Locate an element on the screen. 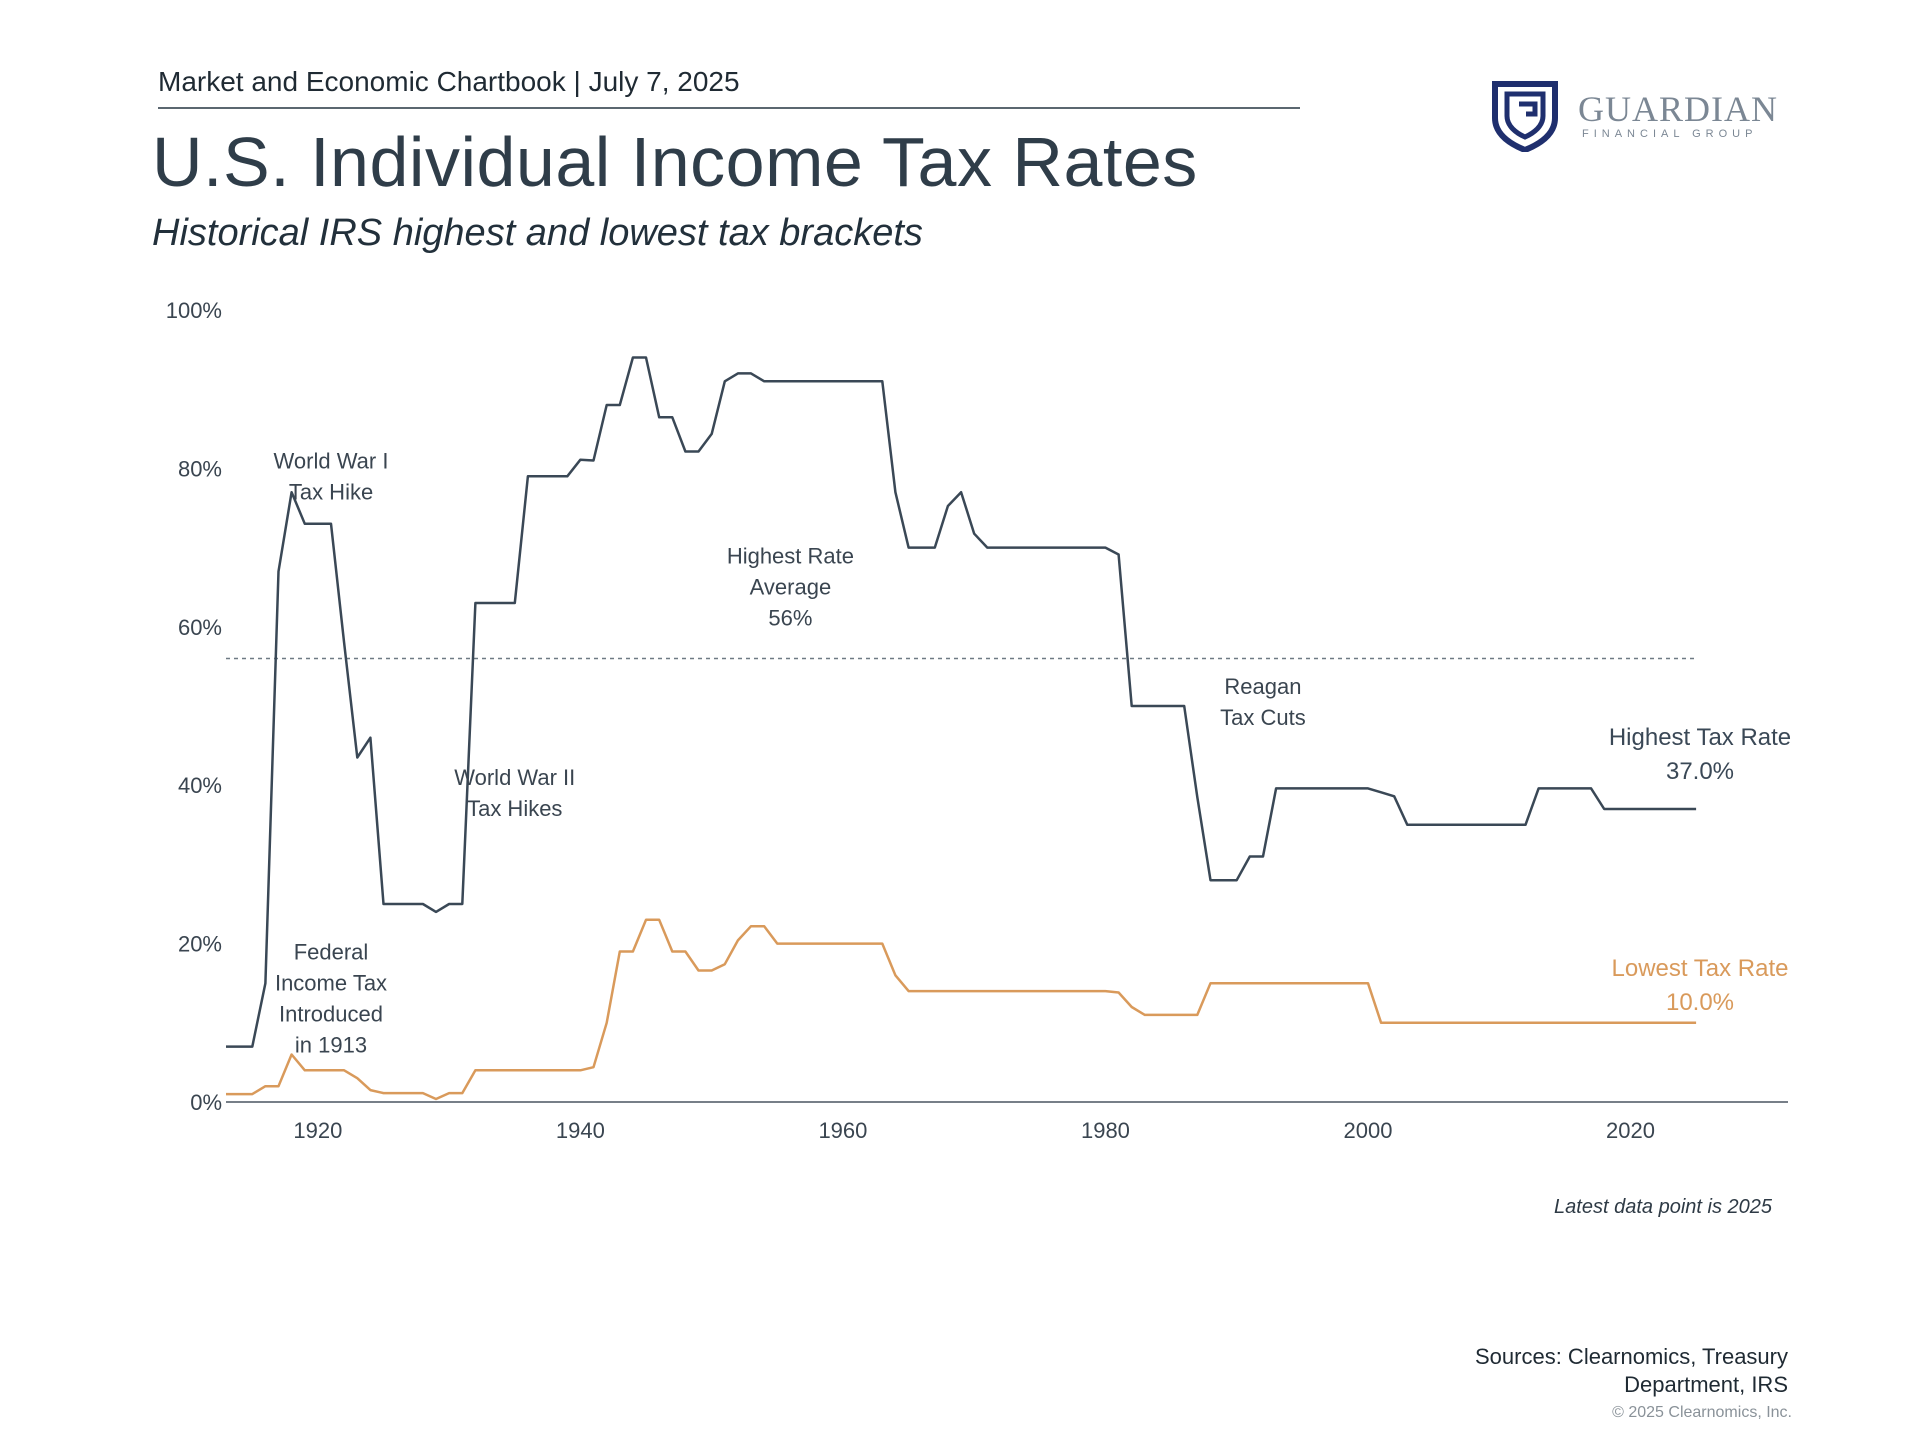 This screenshot has height=1440, width=1920. y-tick-label: 0% is located at coordinates (206, 1102).